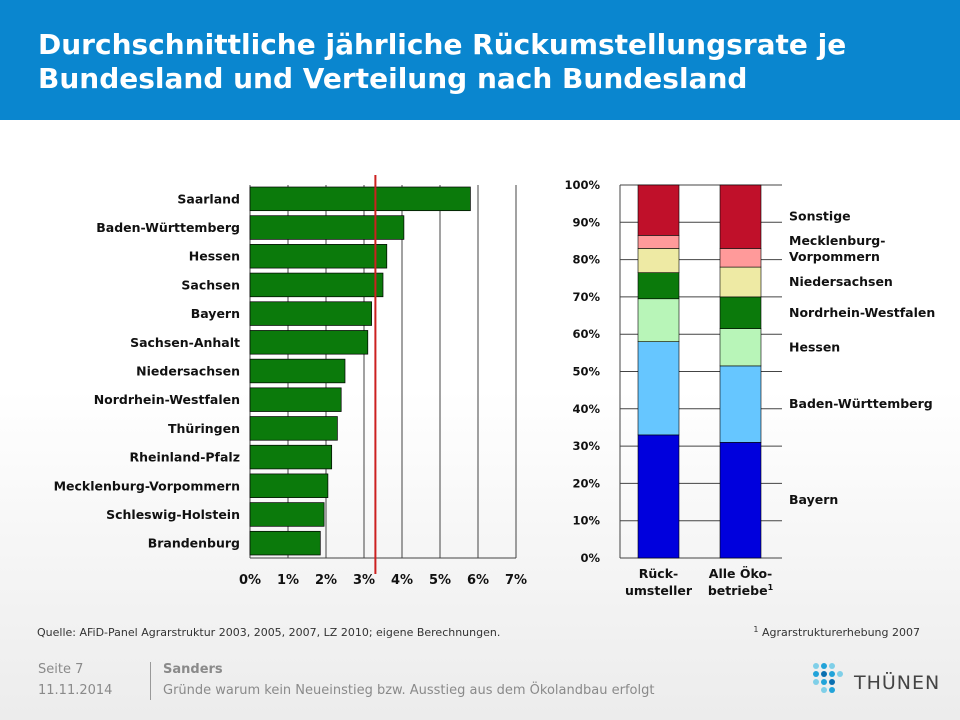 This screenshot has height=720, width=960. Describe the element at coordinates (840, 632) in the screenshot. I see `footnote-text: Agrarstrukturerhebung 2007` at that location.